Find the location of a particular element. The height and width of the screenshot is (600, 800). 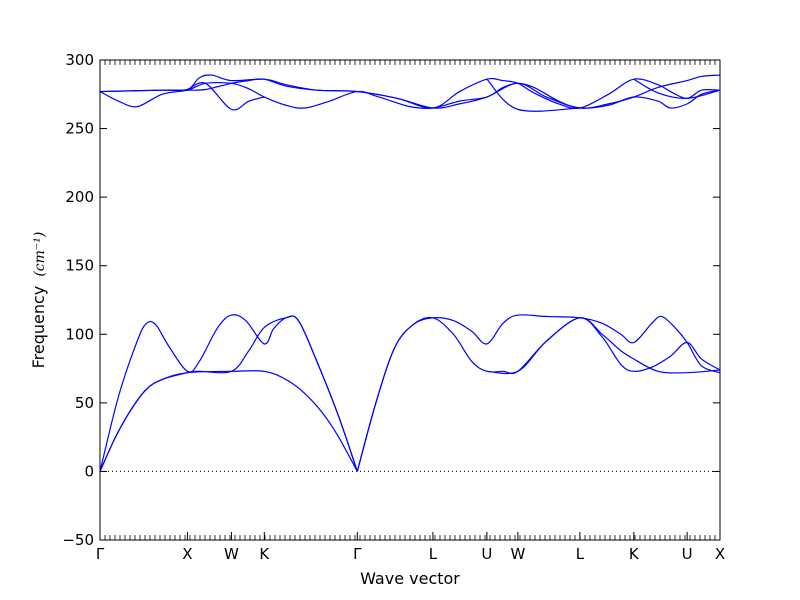

y-tick-label: 150 is located at coordinates (79, 266).